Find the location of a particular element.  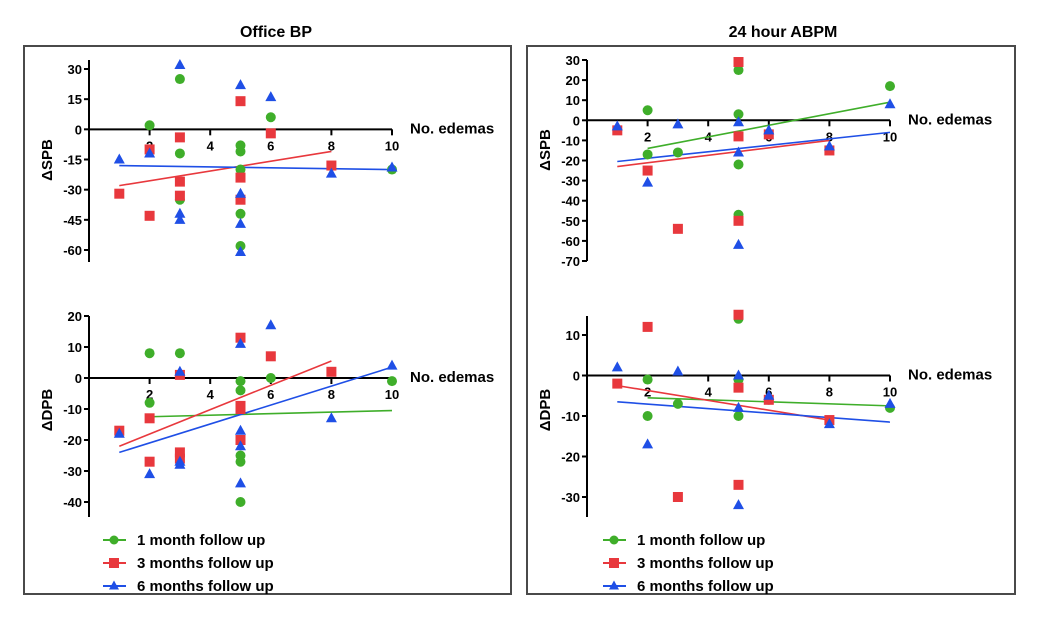

legend-marker-circle is located at coordinates (614, 540).